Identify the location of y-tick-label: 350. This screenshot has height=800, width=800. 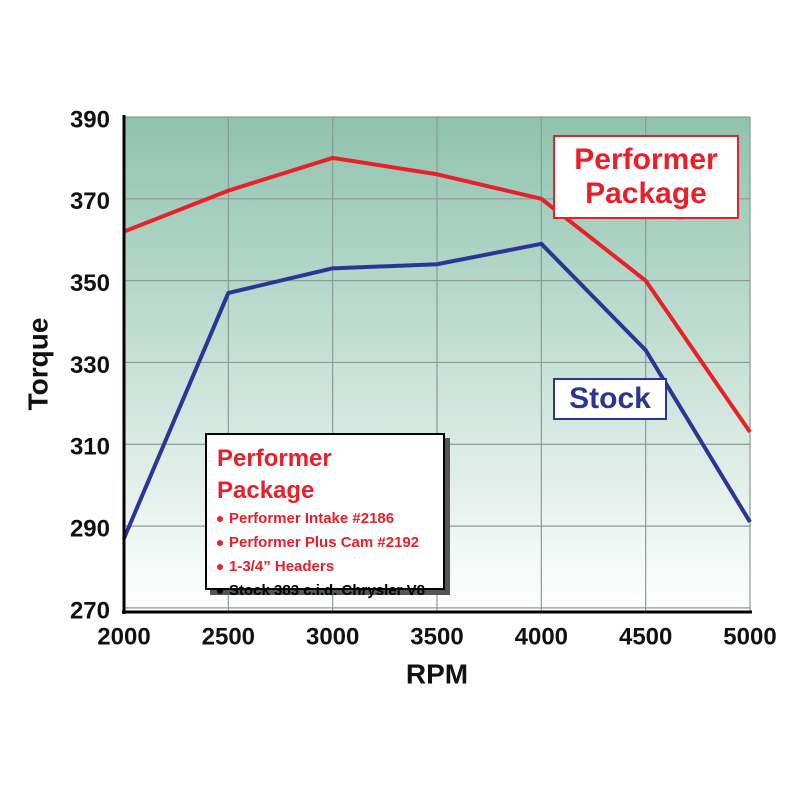
(90, 283).